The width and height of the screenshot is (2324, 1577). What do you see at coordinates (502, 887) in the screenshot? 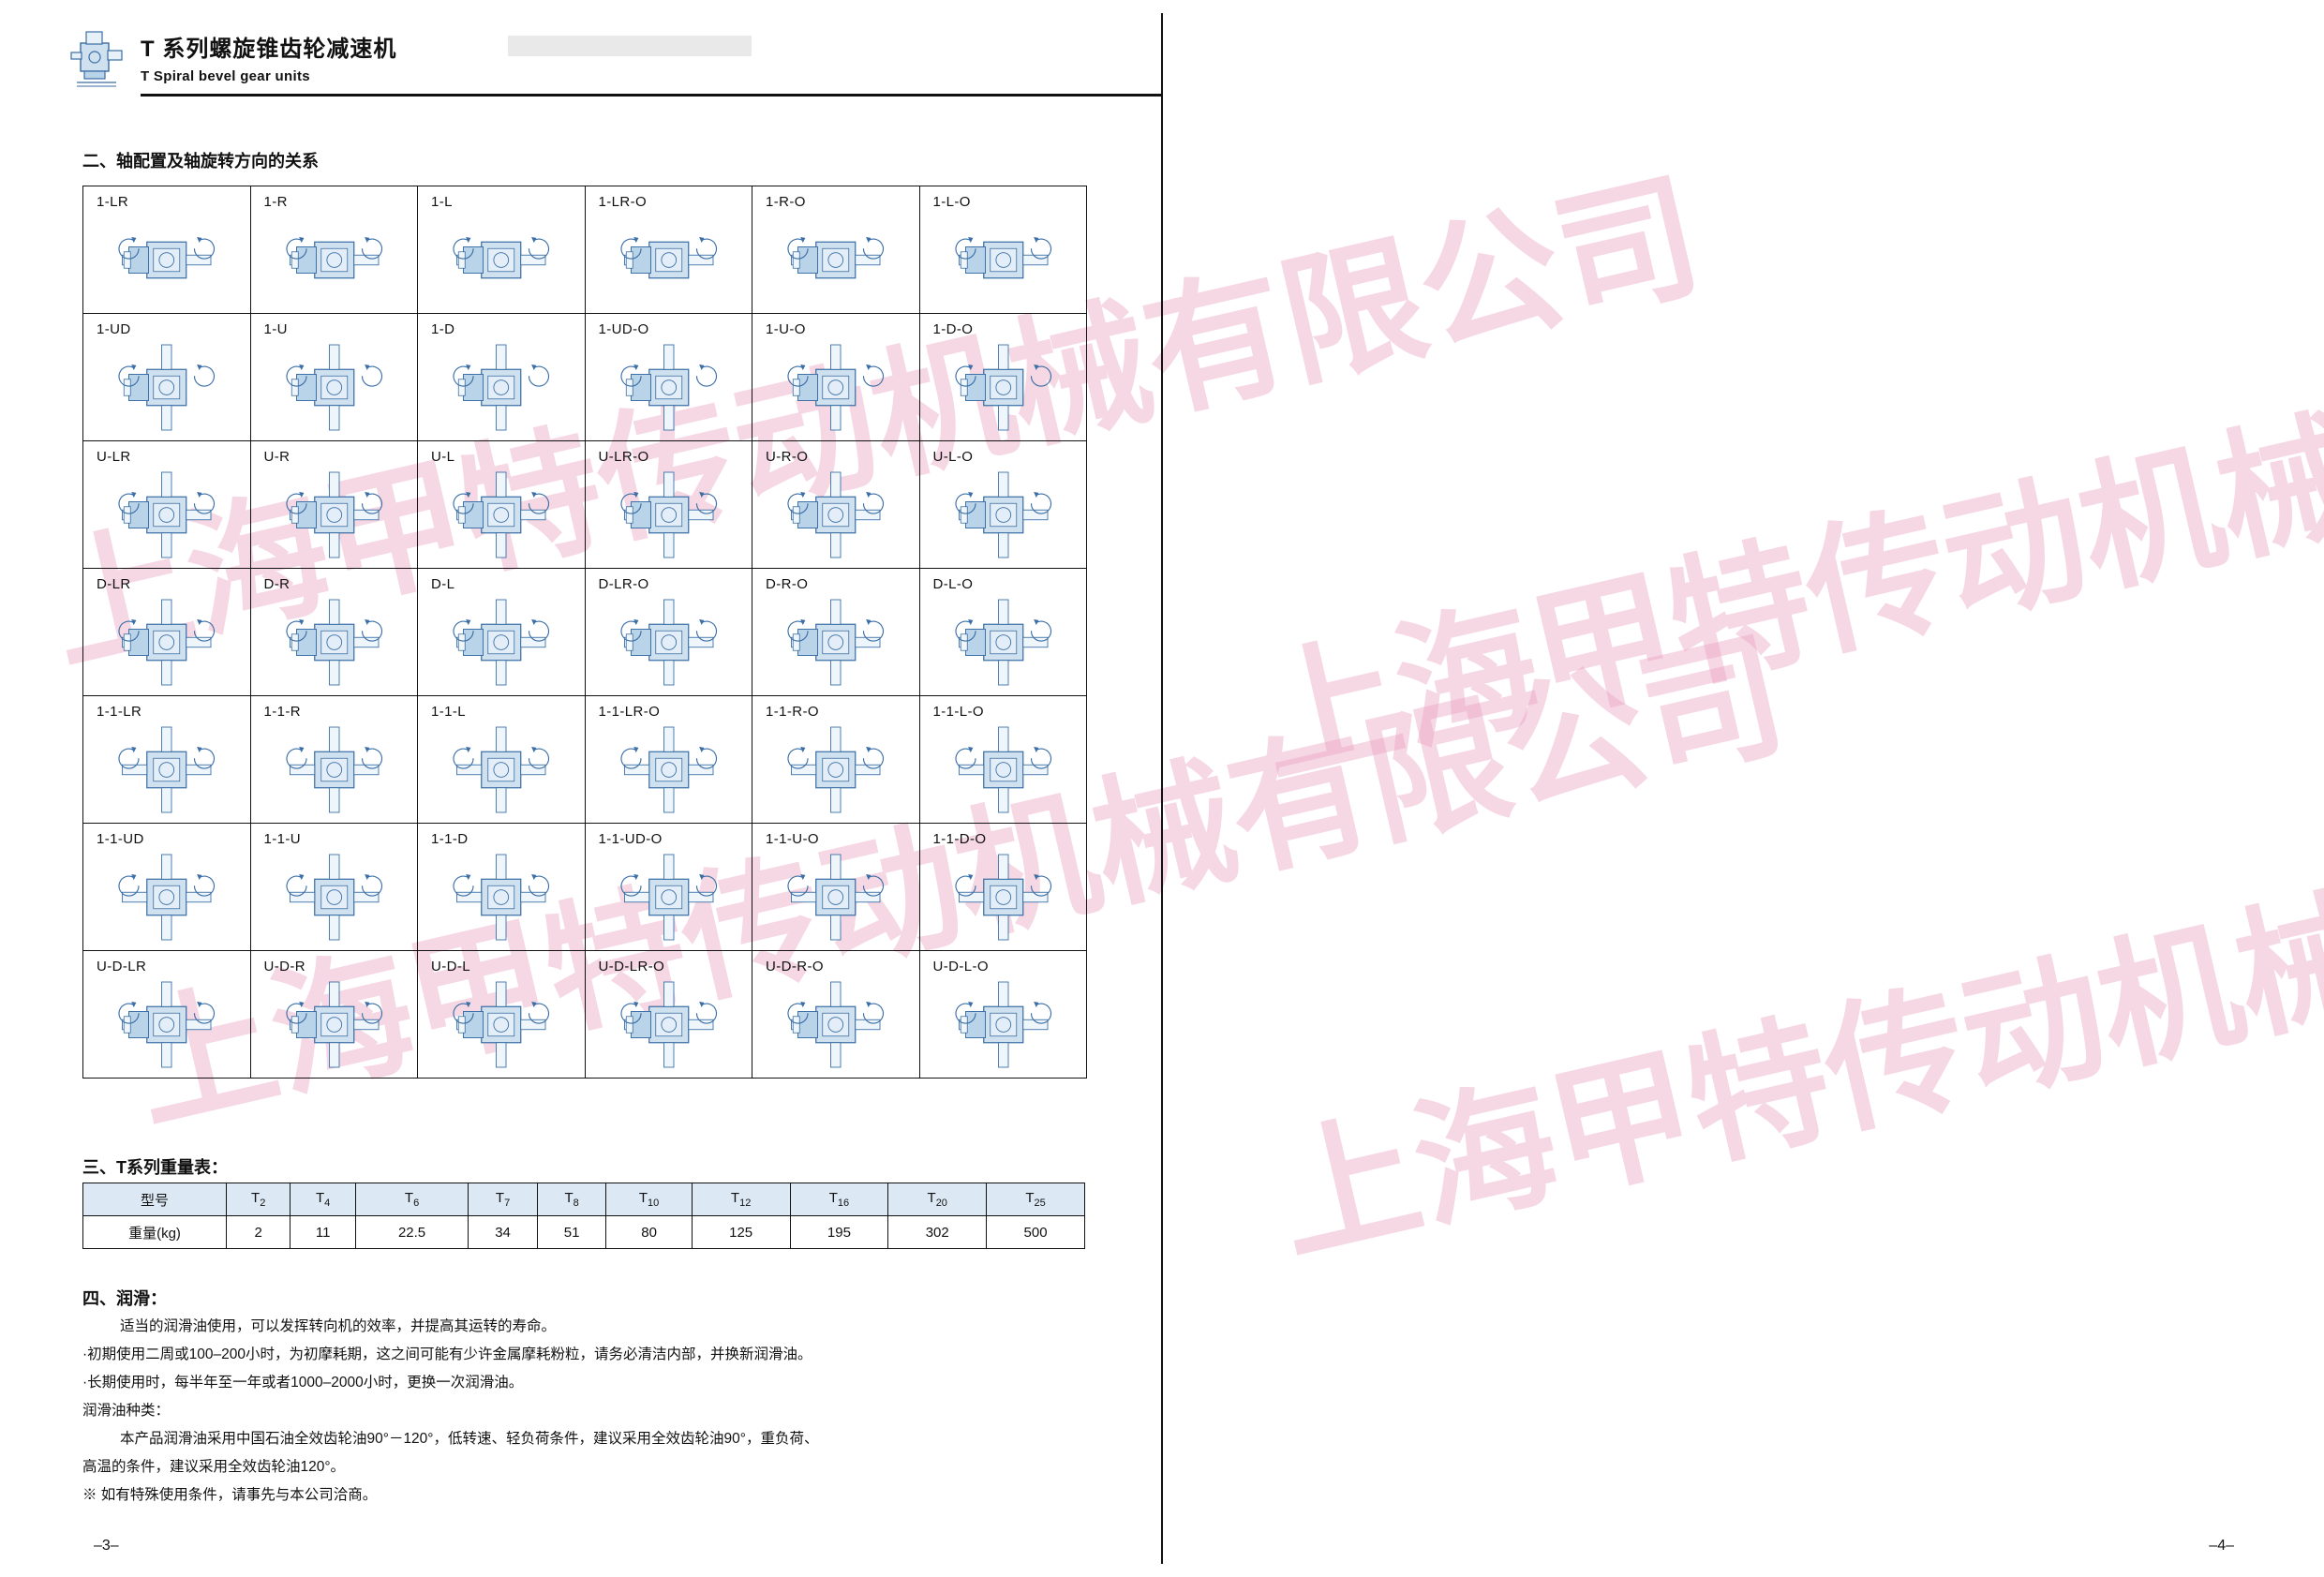
I see `shaft-config-cell: 1-1-D` at bounding box center [502, 887].